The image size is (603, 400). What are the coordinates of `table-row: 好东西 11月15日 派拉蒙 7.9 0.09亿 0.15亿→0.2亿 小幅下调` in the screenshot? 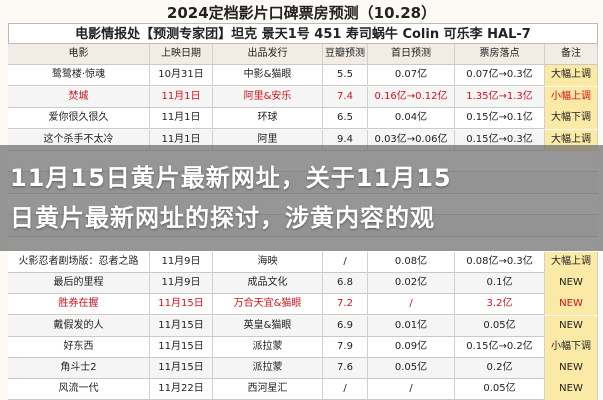 It's located at (303, 347).